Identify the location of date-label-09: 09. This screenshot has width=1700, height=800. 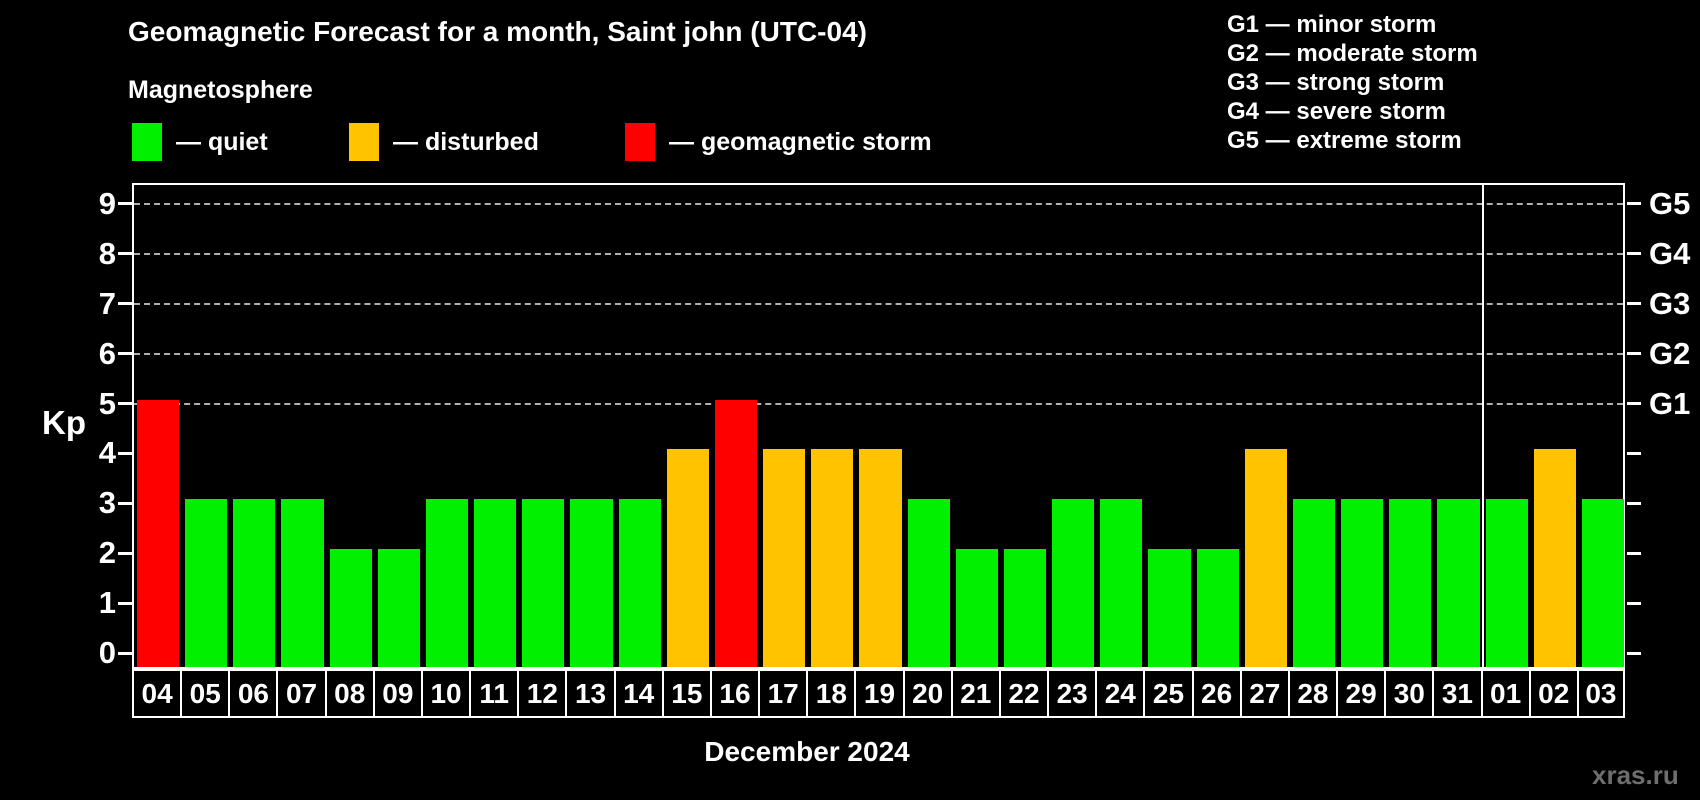
(397, 693).